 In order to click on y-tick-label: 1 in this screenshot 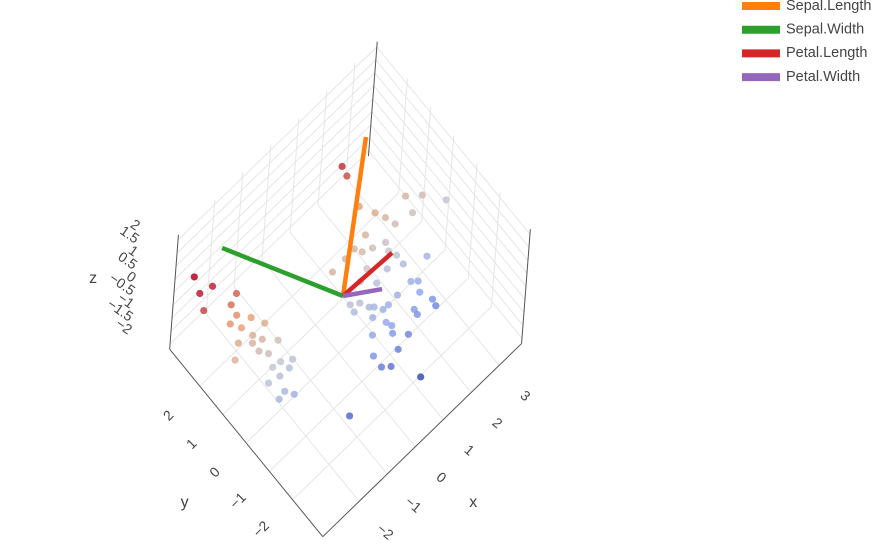, I will do `click(191, 443)`.